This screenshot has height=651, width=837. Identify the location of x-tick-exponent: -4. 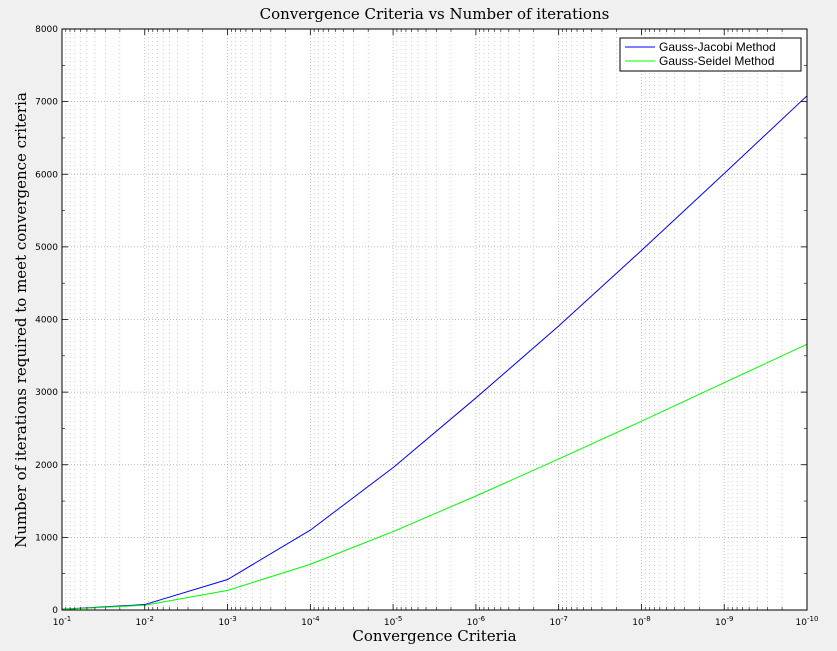
(317, 619).